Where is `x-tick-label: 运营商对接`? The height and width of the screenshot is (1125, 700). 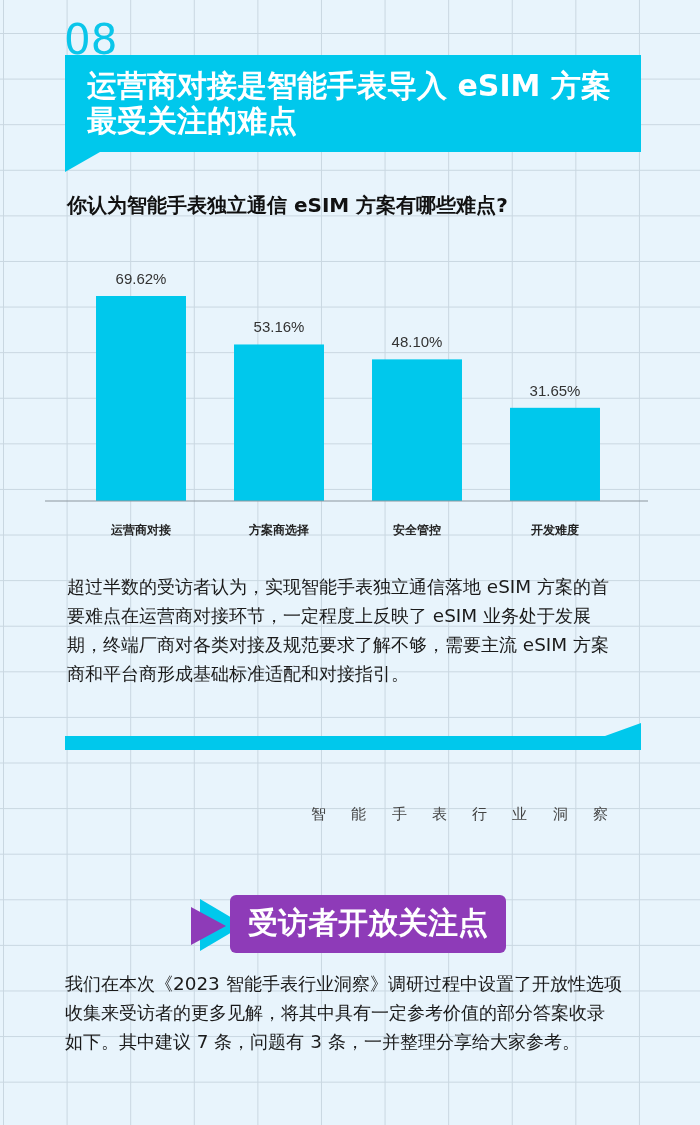
x-tick-label: 运营商对接 is located at coordinates (140, 530).